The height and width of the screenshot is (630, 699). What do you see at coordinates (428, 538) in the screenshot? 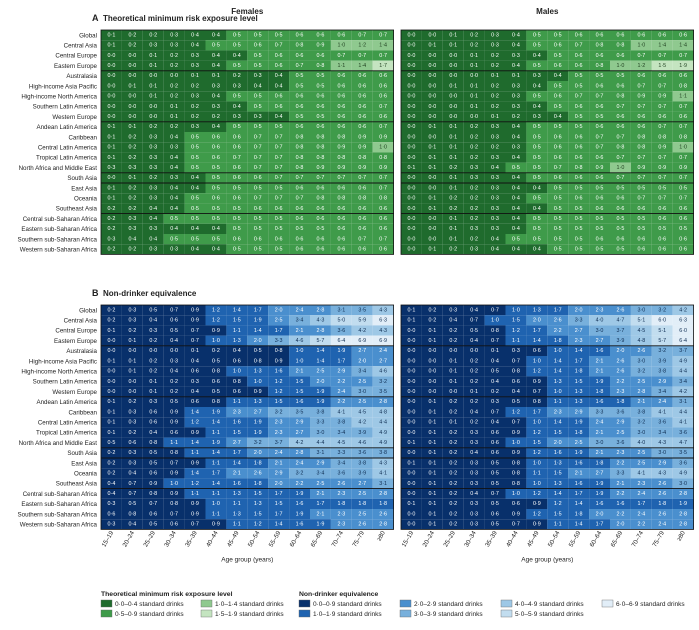
I see `x-tick-label: 20–24` at bounding box center [428, 538].